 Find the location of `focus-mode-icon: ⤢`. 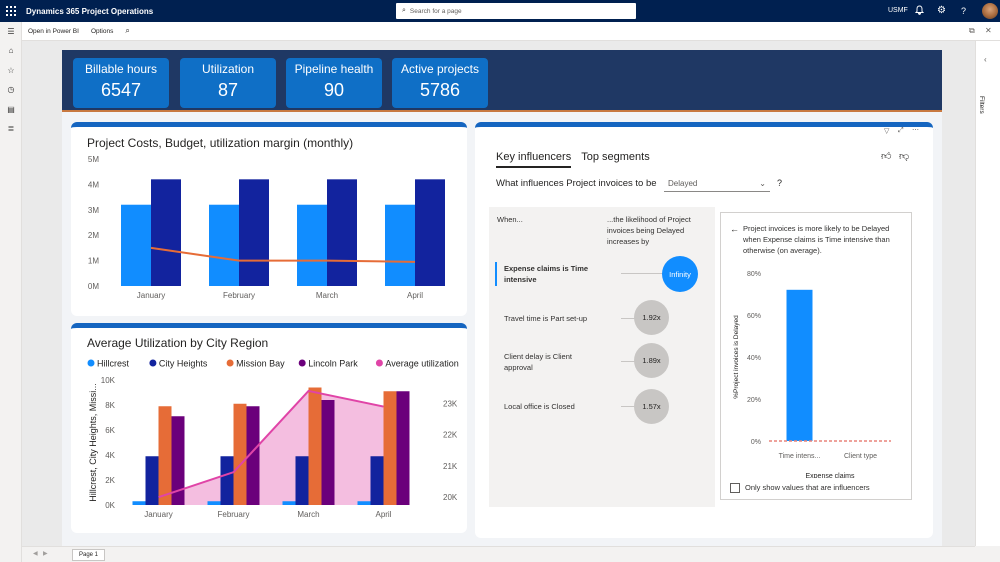

focus-mode-icon: ⤢ is located at coordinates (901, 130).